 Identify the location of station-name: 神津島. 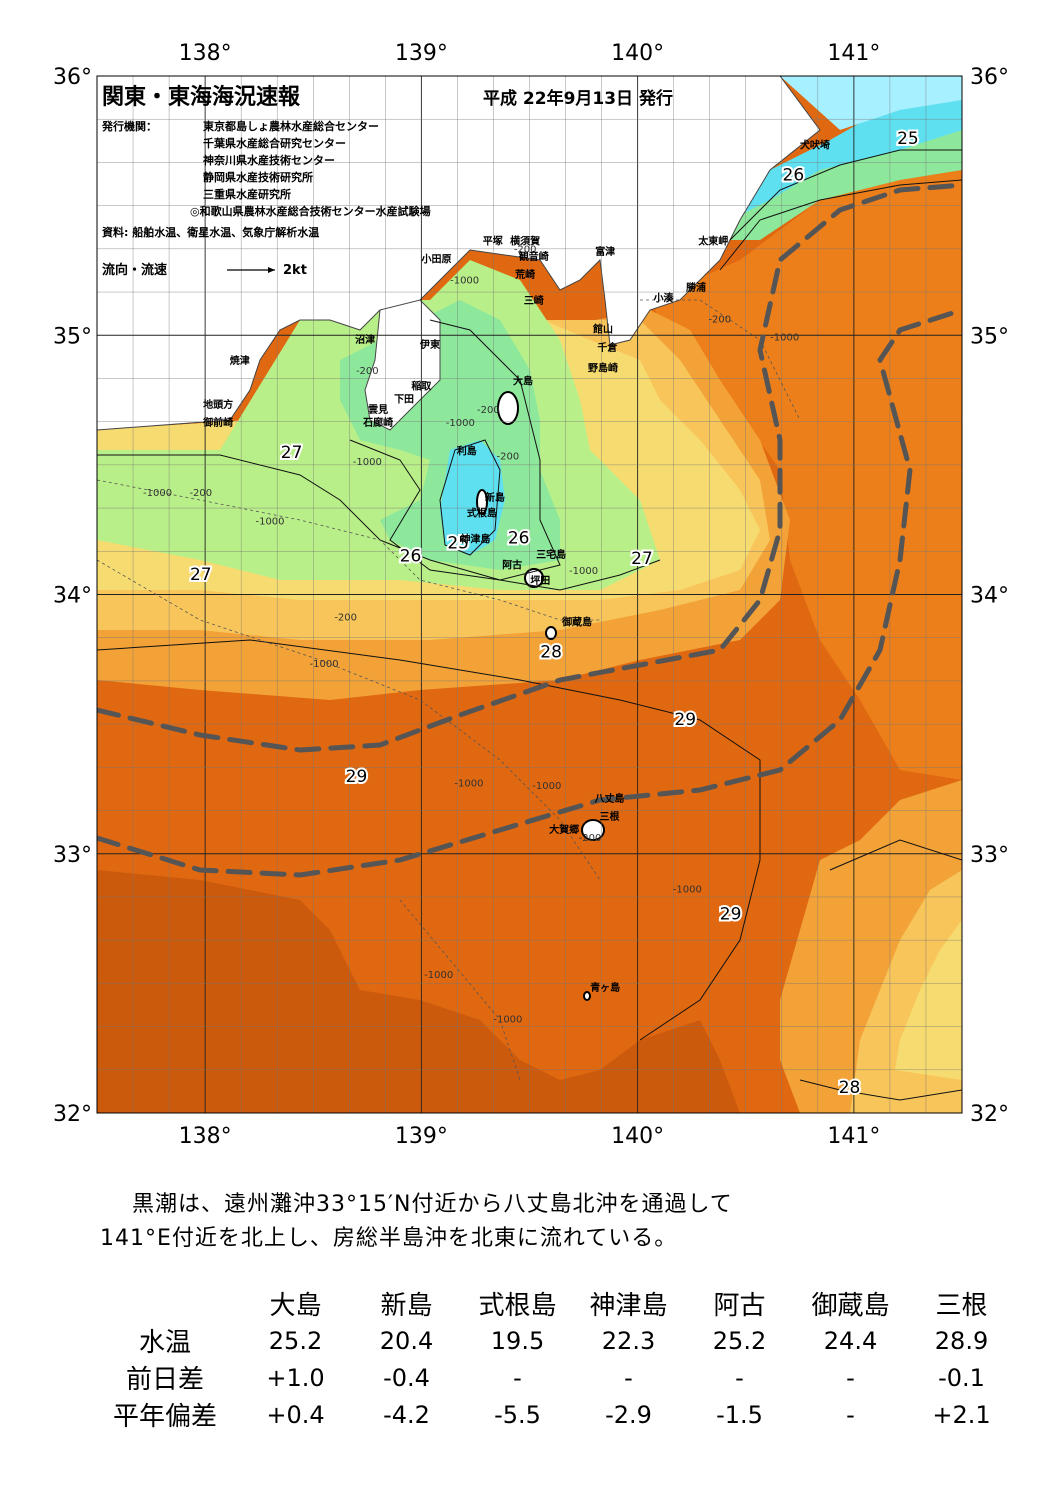
(628, 1306).